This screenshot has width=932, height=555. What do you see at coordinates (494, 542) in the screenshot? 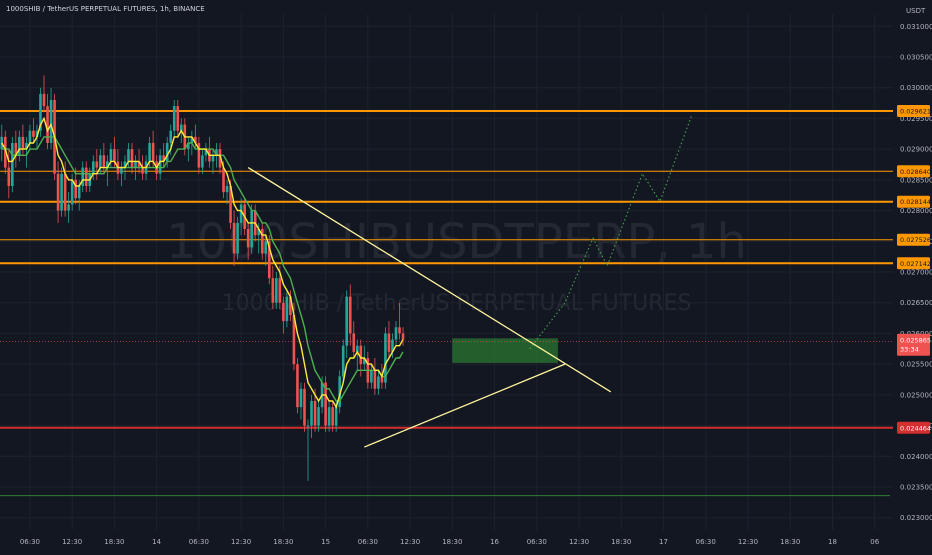
I see `x-tick-label: 16` at bounding box center [494, 542].